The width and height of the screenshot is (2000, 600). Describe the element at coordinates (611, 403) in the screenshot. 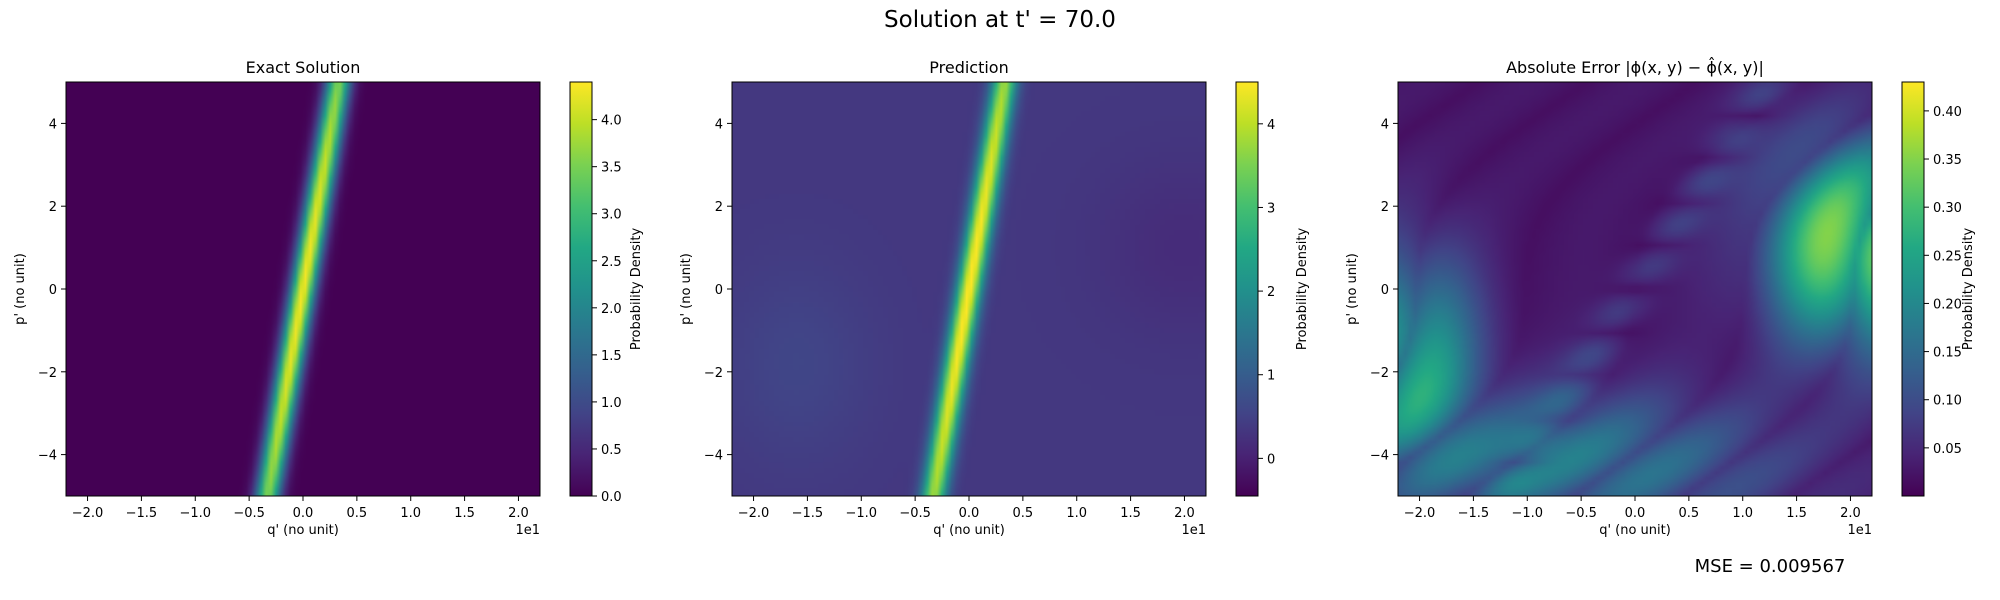

I see `colorbar-tick-label: 1.0` at that location.